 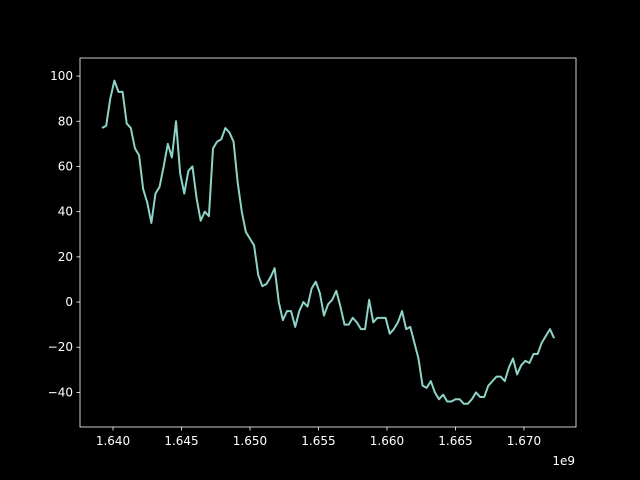 What do you see at coordinates (387, 441) in the screenshot?
I see `x-tick-label: 1.660` at bounding box center [387, 441].